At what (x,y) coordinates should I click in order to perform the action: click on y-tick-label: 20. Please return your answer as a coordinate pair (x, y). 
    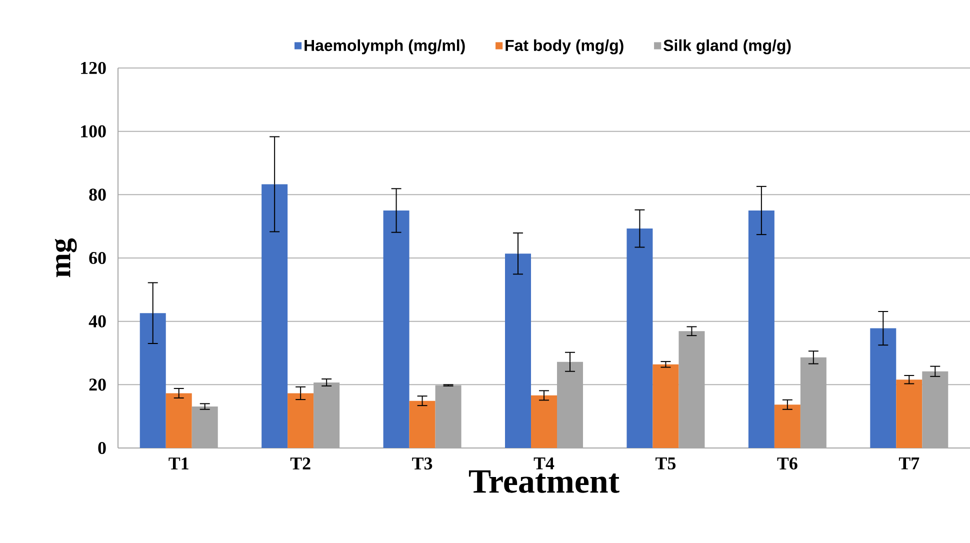
    Looking at the image, I should click on (97, 384).